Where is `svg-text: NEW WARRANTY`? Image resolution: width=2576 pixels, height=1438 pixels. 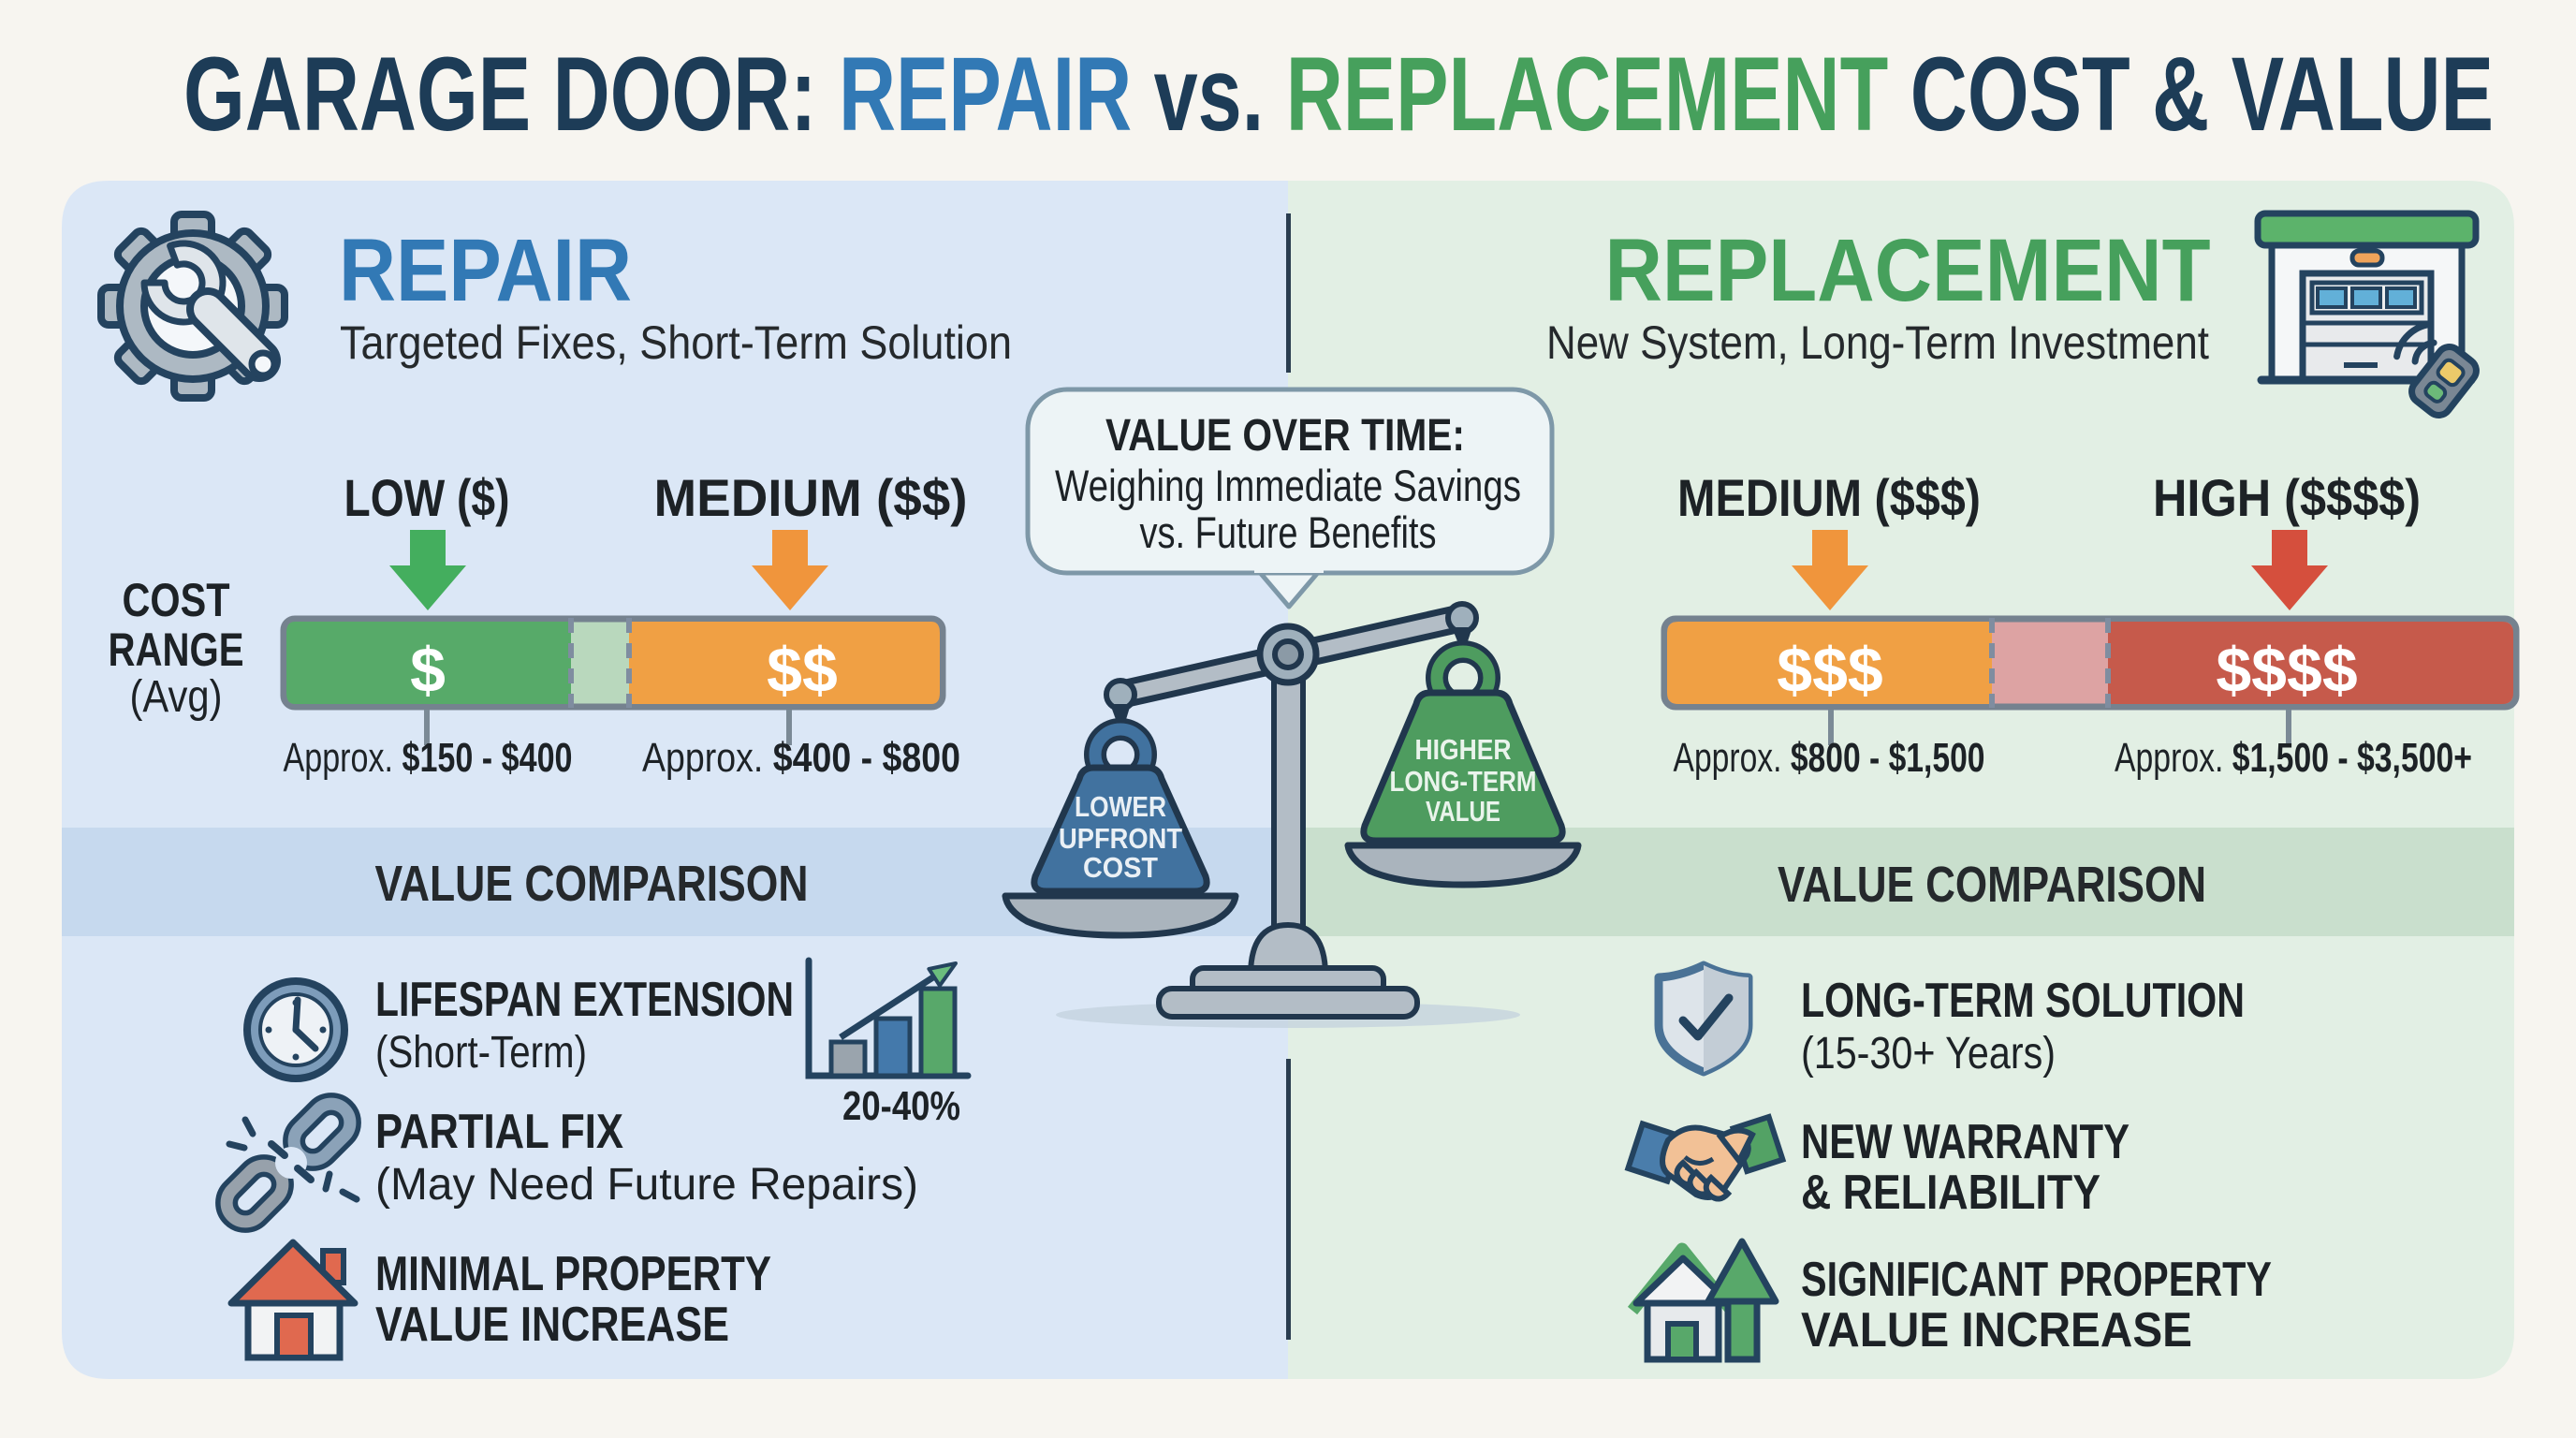
svg-text: NEW WARRANTY is located at coordinates (1965, 1142).